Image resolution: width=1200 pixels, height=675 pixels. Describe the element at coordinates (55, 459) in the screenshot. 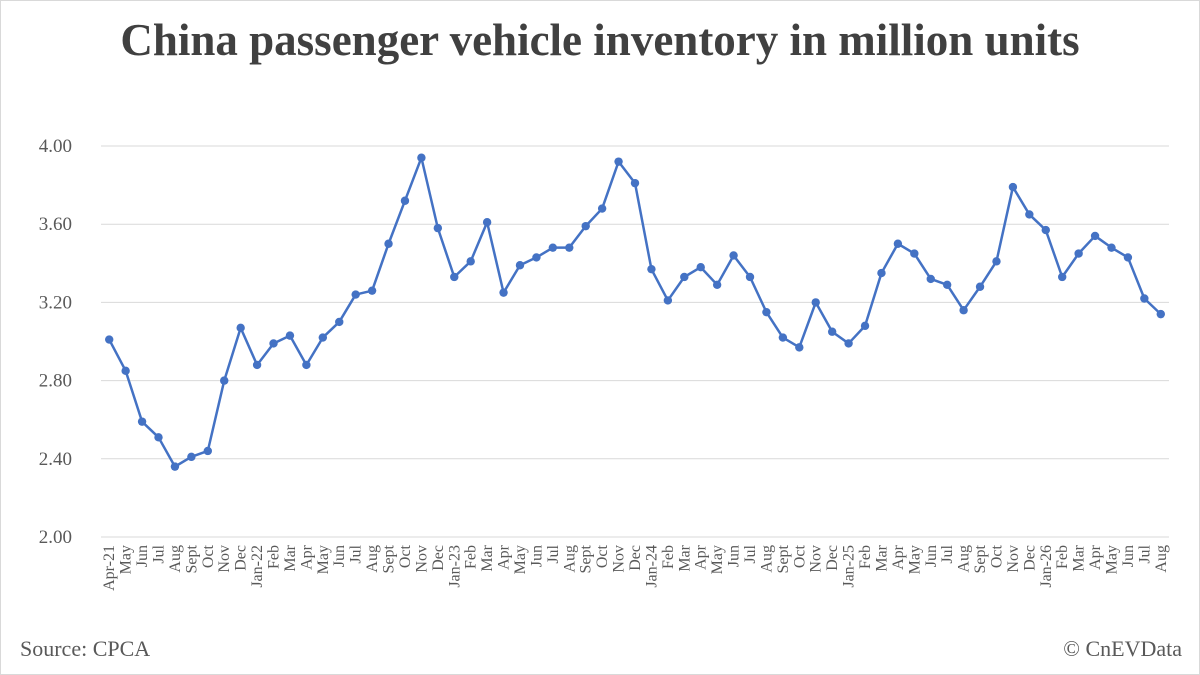

I see `y-tick-label: 2.40` at that location.